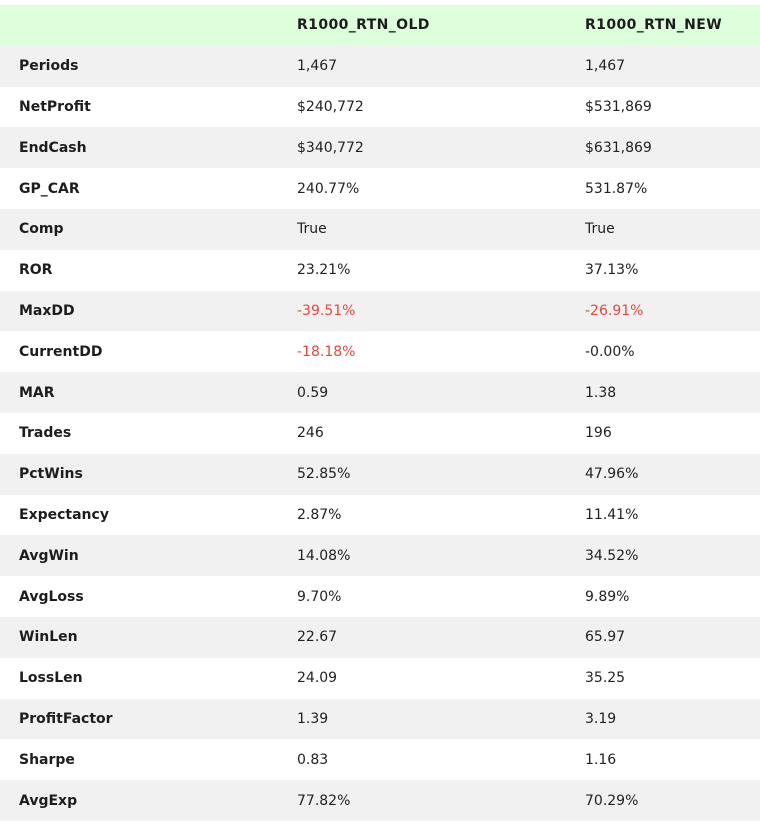 Image resolution: width=760 pixels, height=830 pixels. What do you see at coordinates (380, 270) in the screenshot?
I see `table-row: ROR 23.21% 37.13%` at bounding box center [380, 270].